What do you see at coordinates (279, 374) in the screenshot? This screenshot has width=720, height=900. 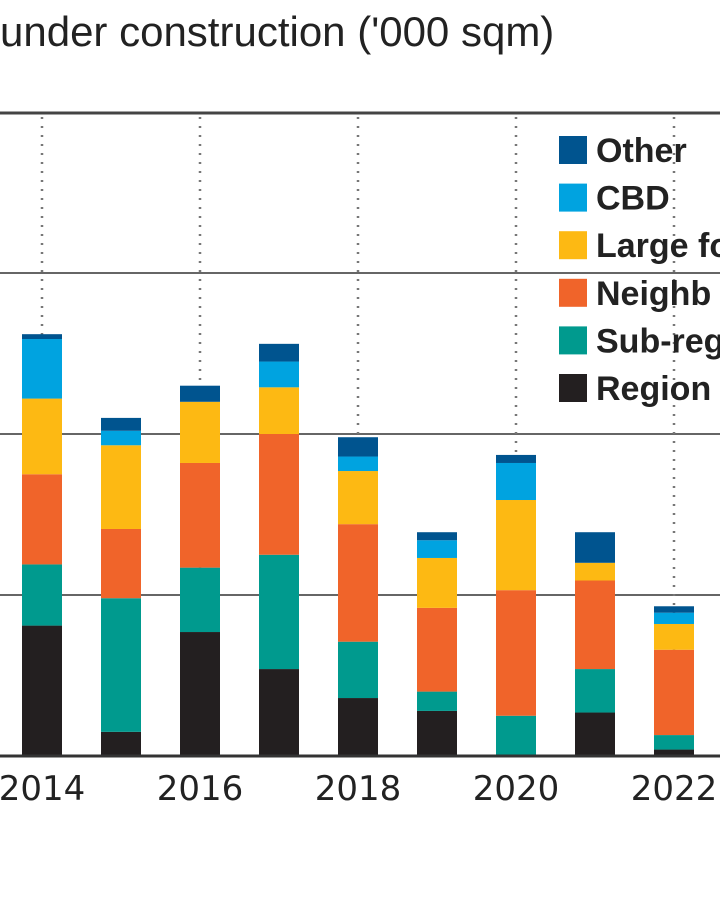 I see `bar-2017-cbd` at bounding box center [279, 374].